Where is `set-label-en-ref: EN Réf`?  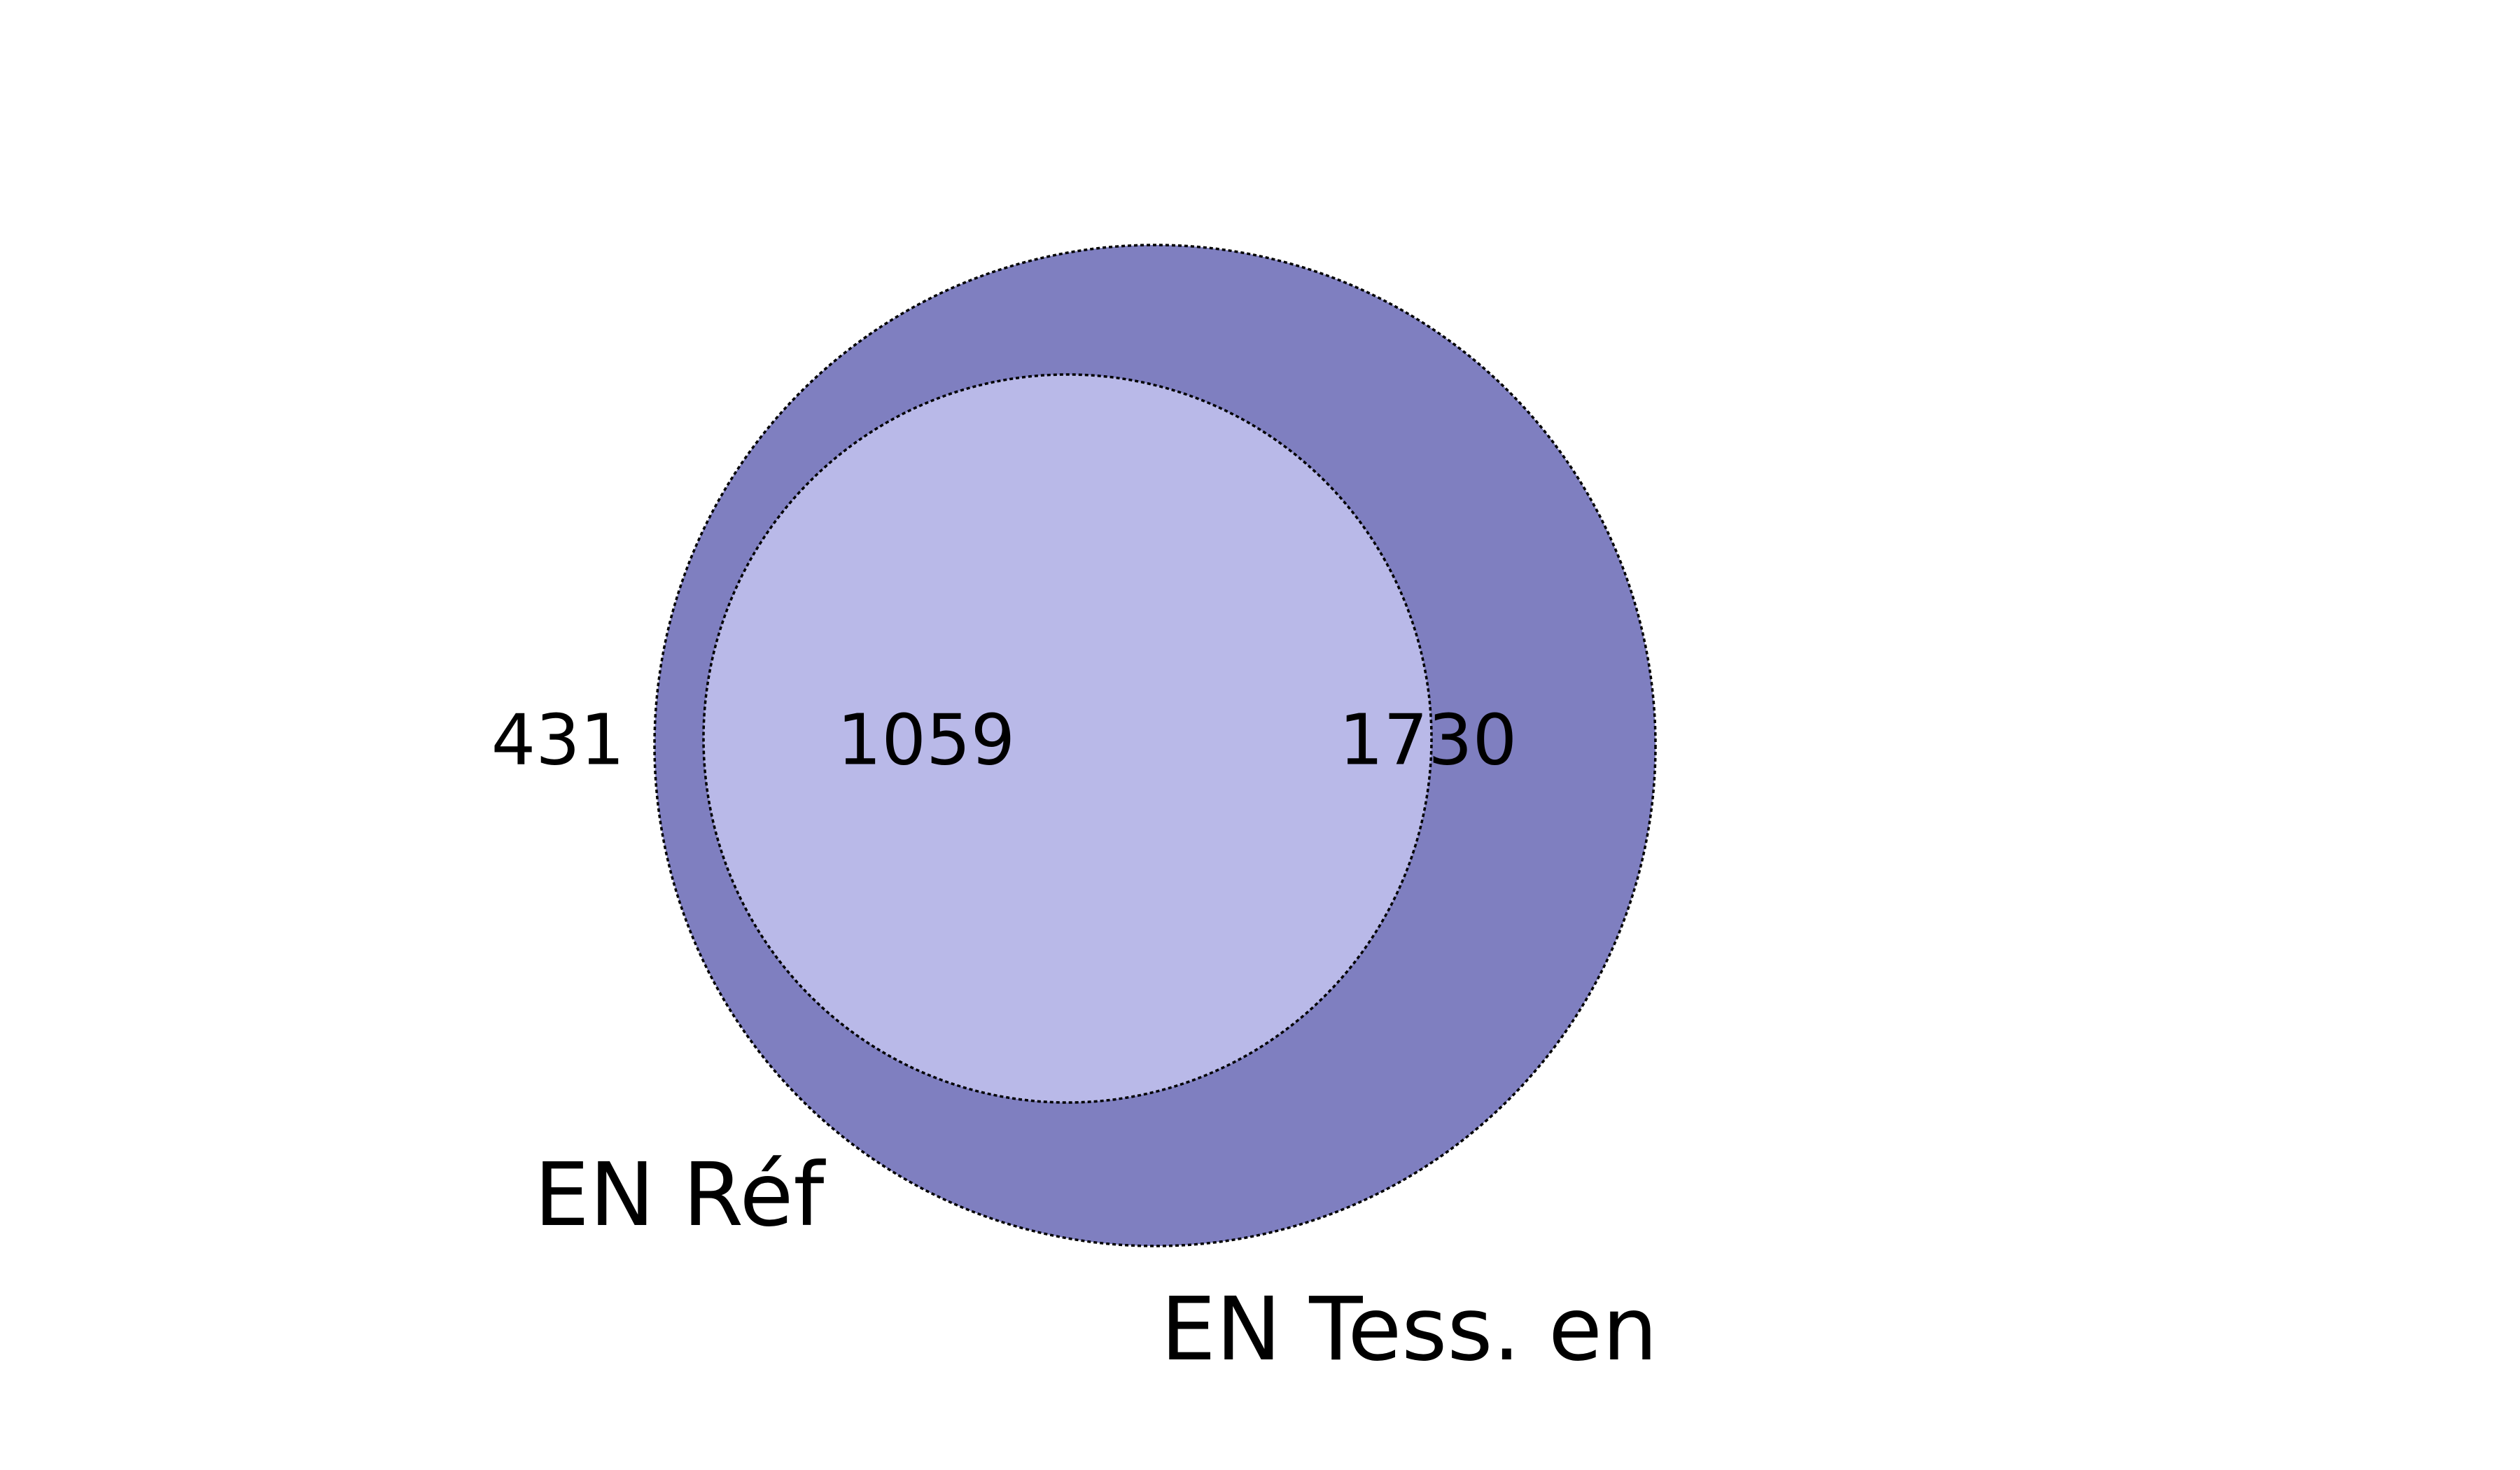 set-label-en-ref: EN Réf is located at coordinates (680, 1195).